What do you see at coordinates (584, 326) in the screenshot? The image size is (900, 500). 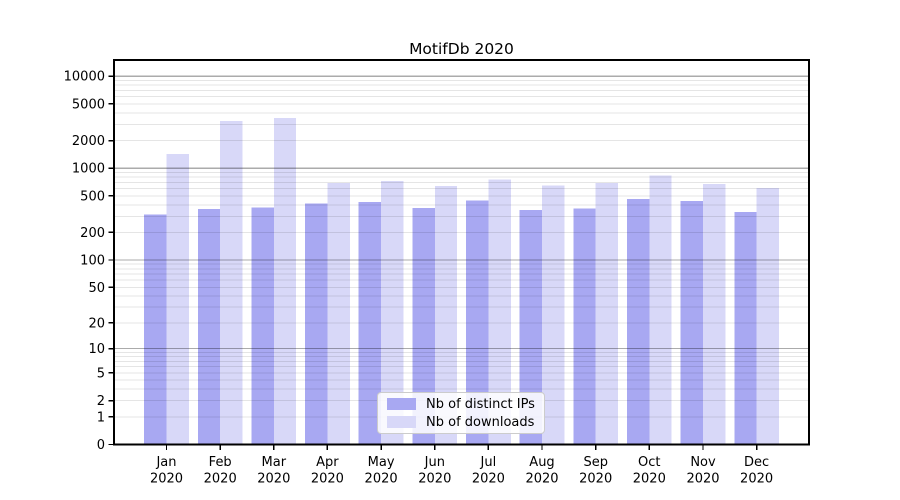 I see `bar-sep-nb-of-distinct-ips` at bounding box center [584, 326].